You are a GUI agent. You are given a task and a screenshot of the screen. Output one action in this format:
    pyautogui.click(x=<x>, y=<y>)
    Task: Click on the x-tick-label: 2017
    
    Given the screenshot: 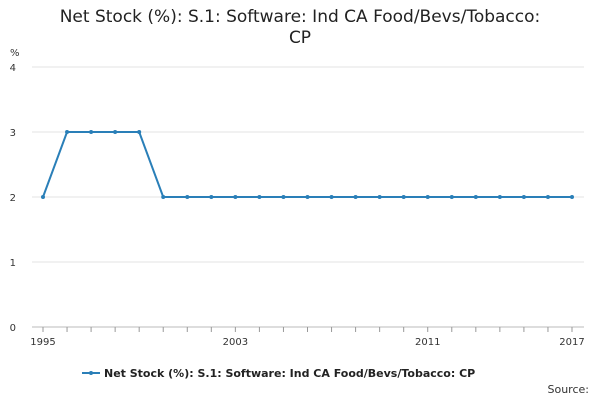 What is the action you would take?
    pyautogui.click(x=571, y=342)
    